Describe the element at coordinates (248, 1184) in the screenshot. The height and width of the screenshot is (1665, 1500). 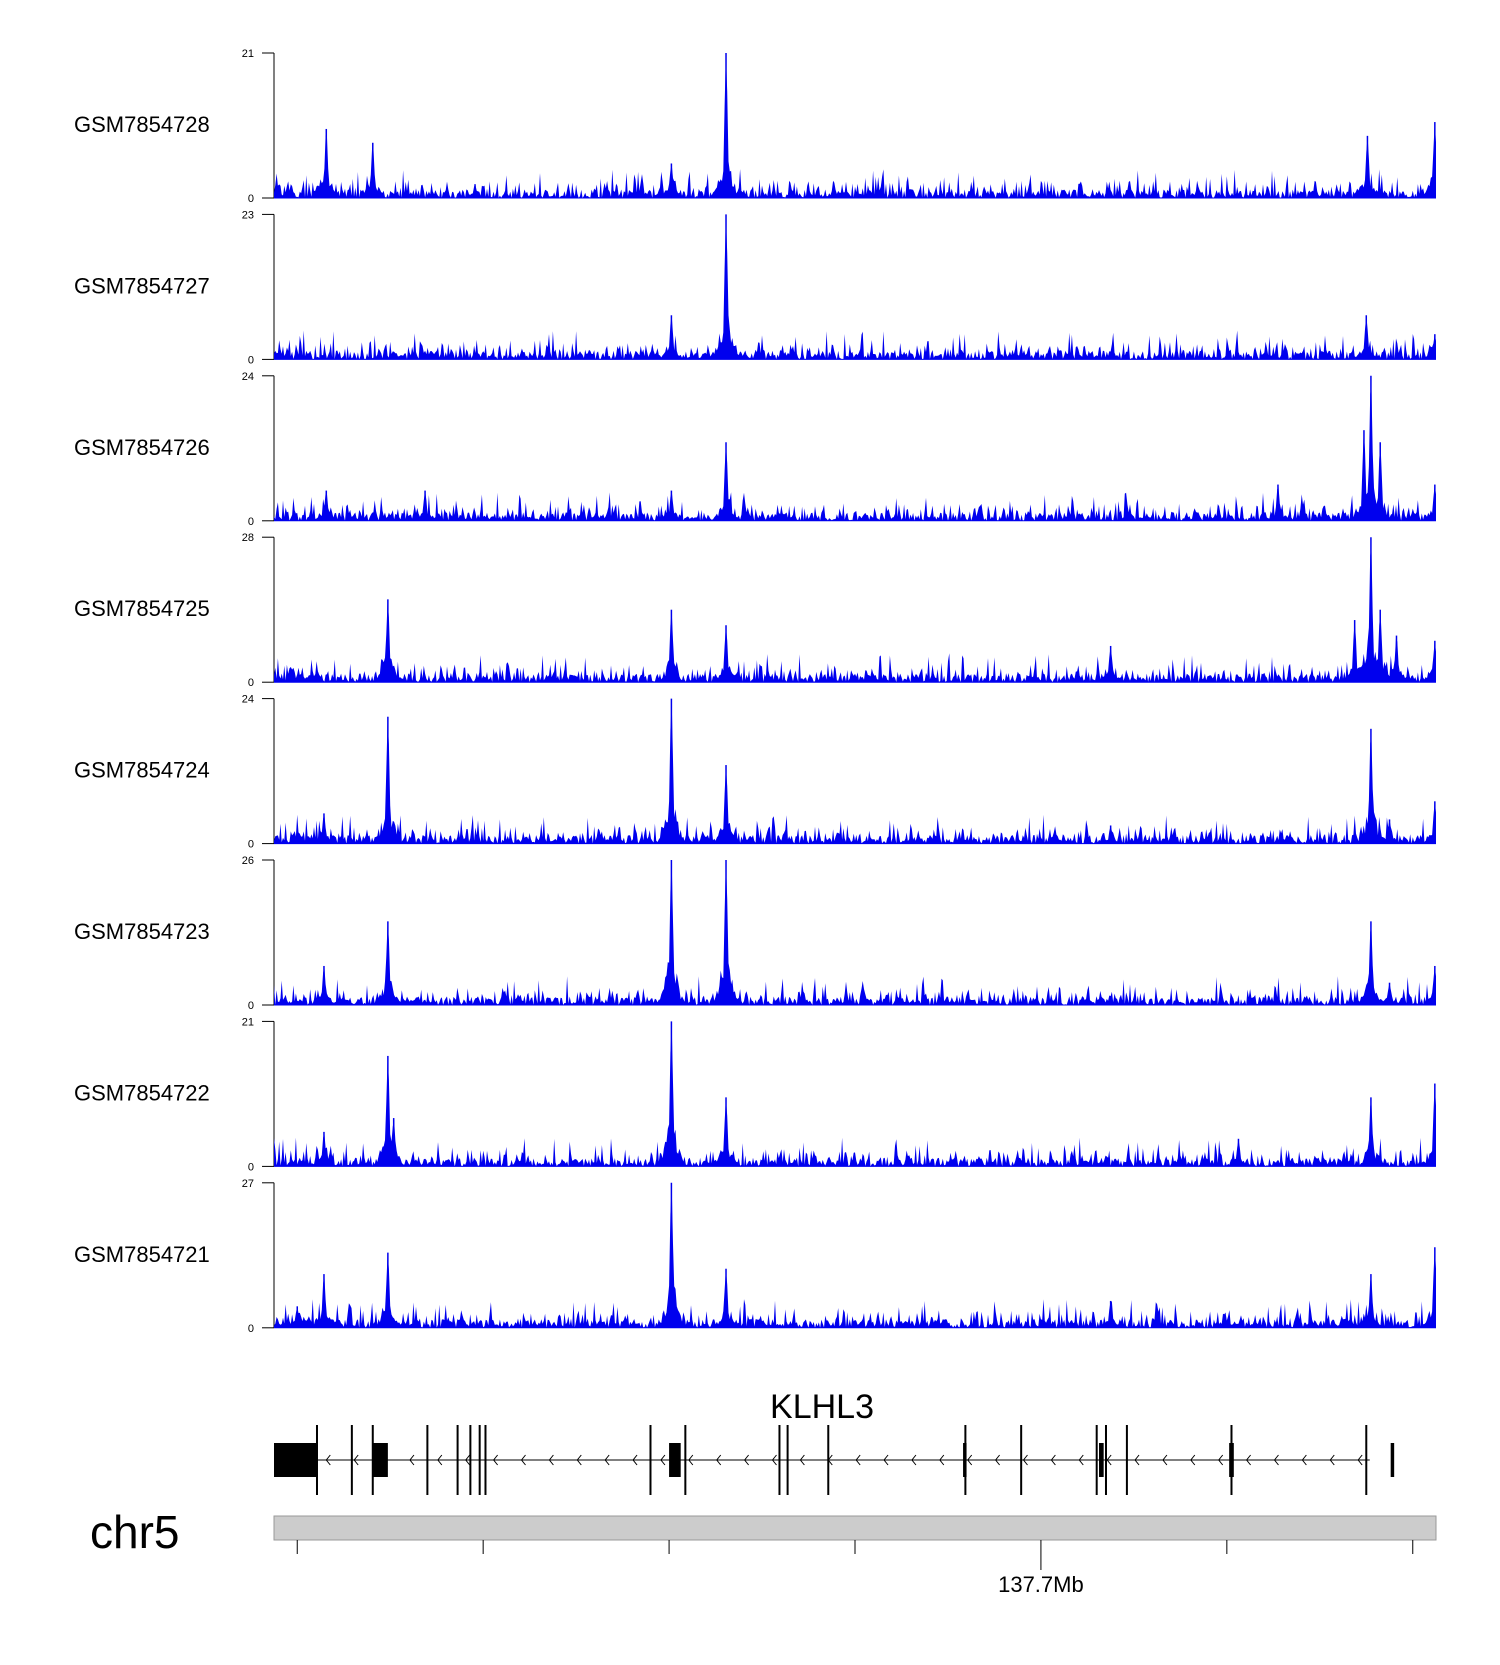
I see `y-max-label: 27` at that location.